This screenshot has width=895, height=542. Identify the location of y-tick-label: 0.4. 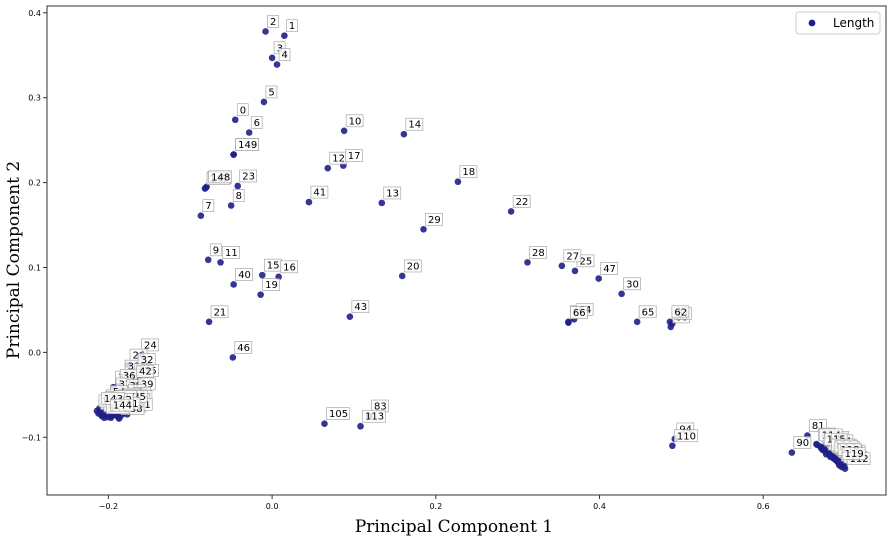
(34, 13).